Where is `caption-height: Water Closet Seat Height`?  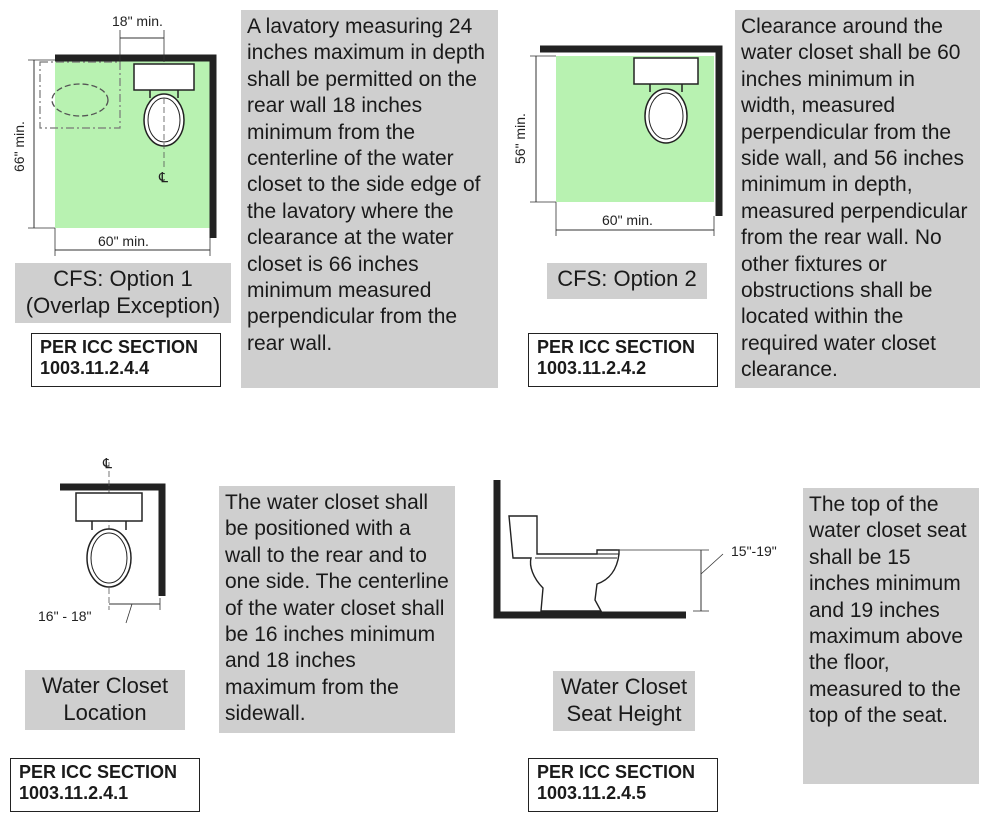
caption-height: Water Closet Seat Height is located at coordinates (624, 701).